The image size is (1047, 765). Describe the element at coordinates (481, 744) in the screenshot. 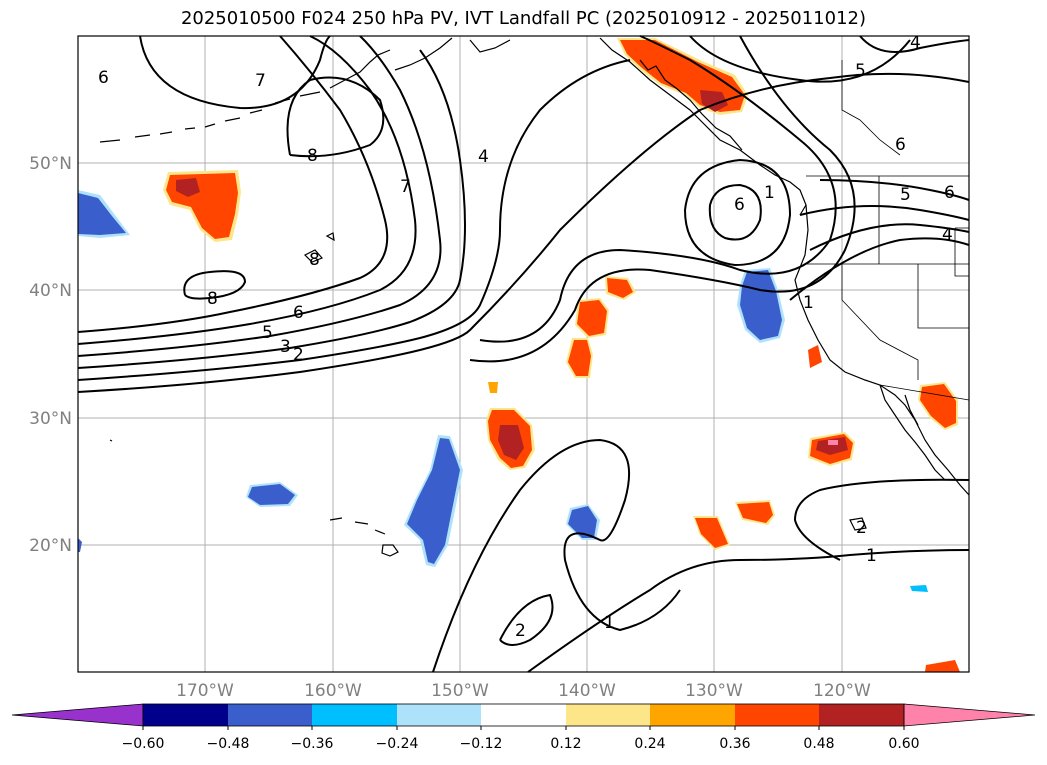

I see `colorbar-tick: −0.12` at that location.